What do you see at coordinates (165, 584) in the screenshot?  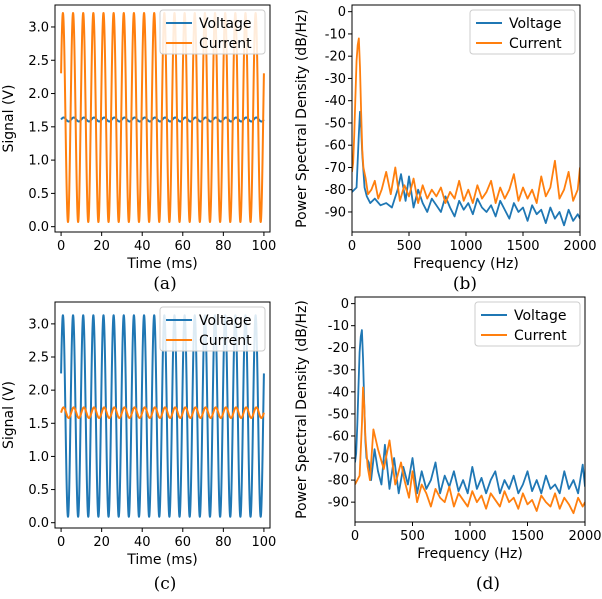 I see `panel-caption: (c)` at bounding box center [165, 584].